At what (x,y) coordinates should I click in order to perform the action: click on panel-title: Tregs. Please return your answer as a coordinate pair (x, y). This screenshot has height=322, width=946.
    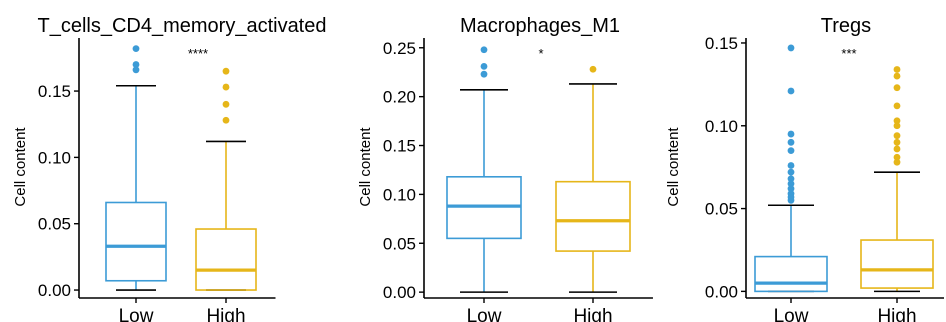
    Looking at the image, I should click on (846, 26).